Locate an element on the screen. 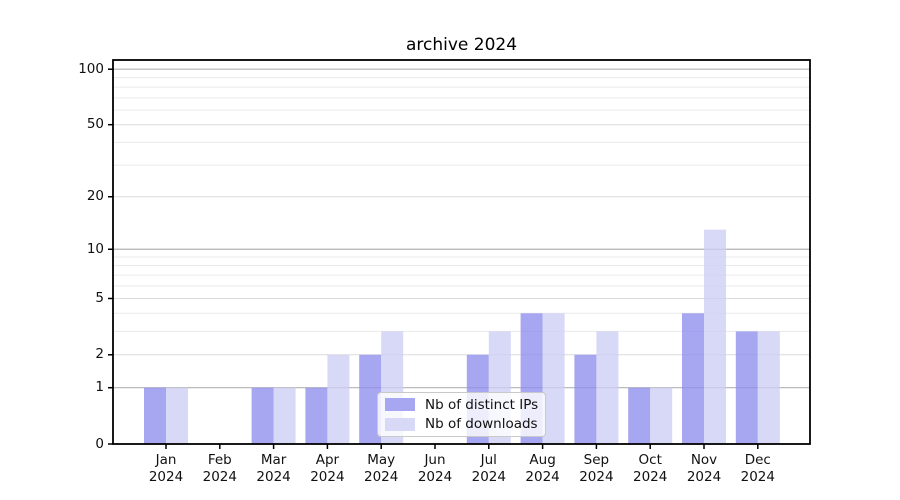 This screenshot has height=500, width=900. bar-distinct-ips-mar is located at coordinates (262, 415).